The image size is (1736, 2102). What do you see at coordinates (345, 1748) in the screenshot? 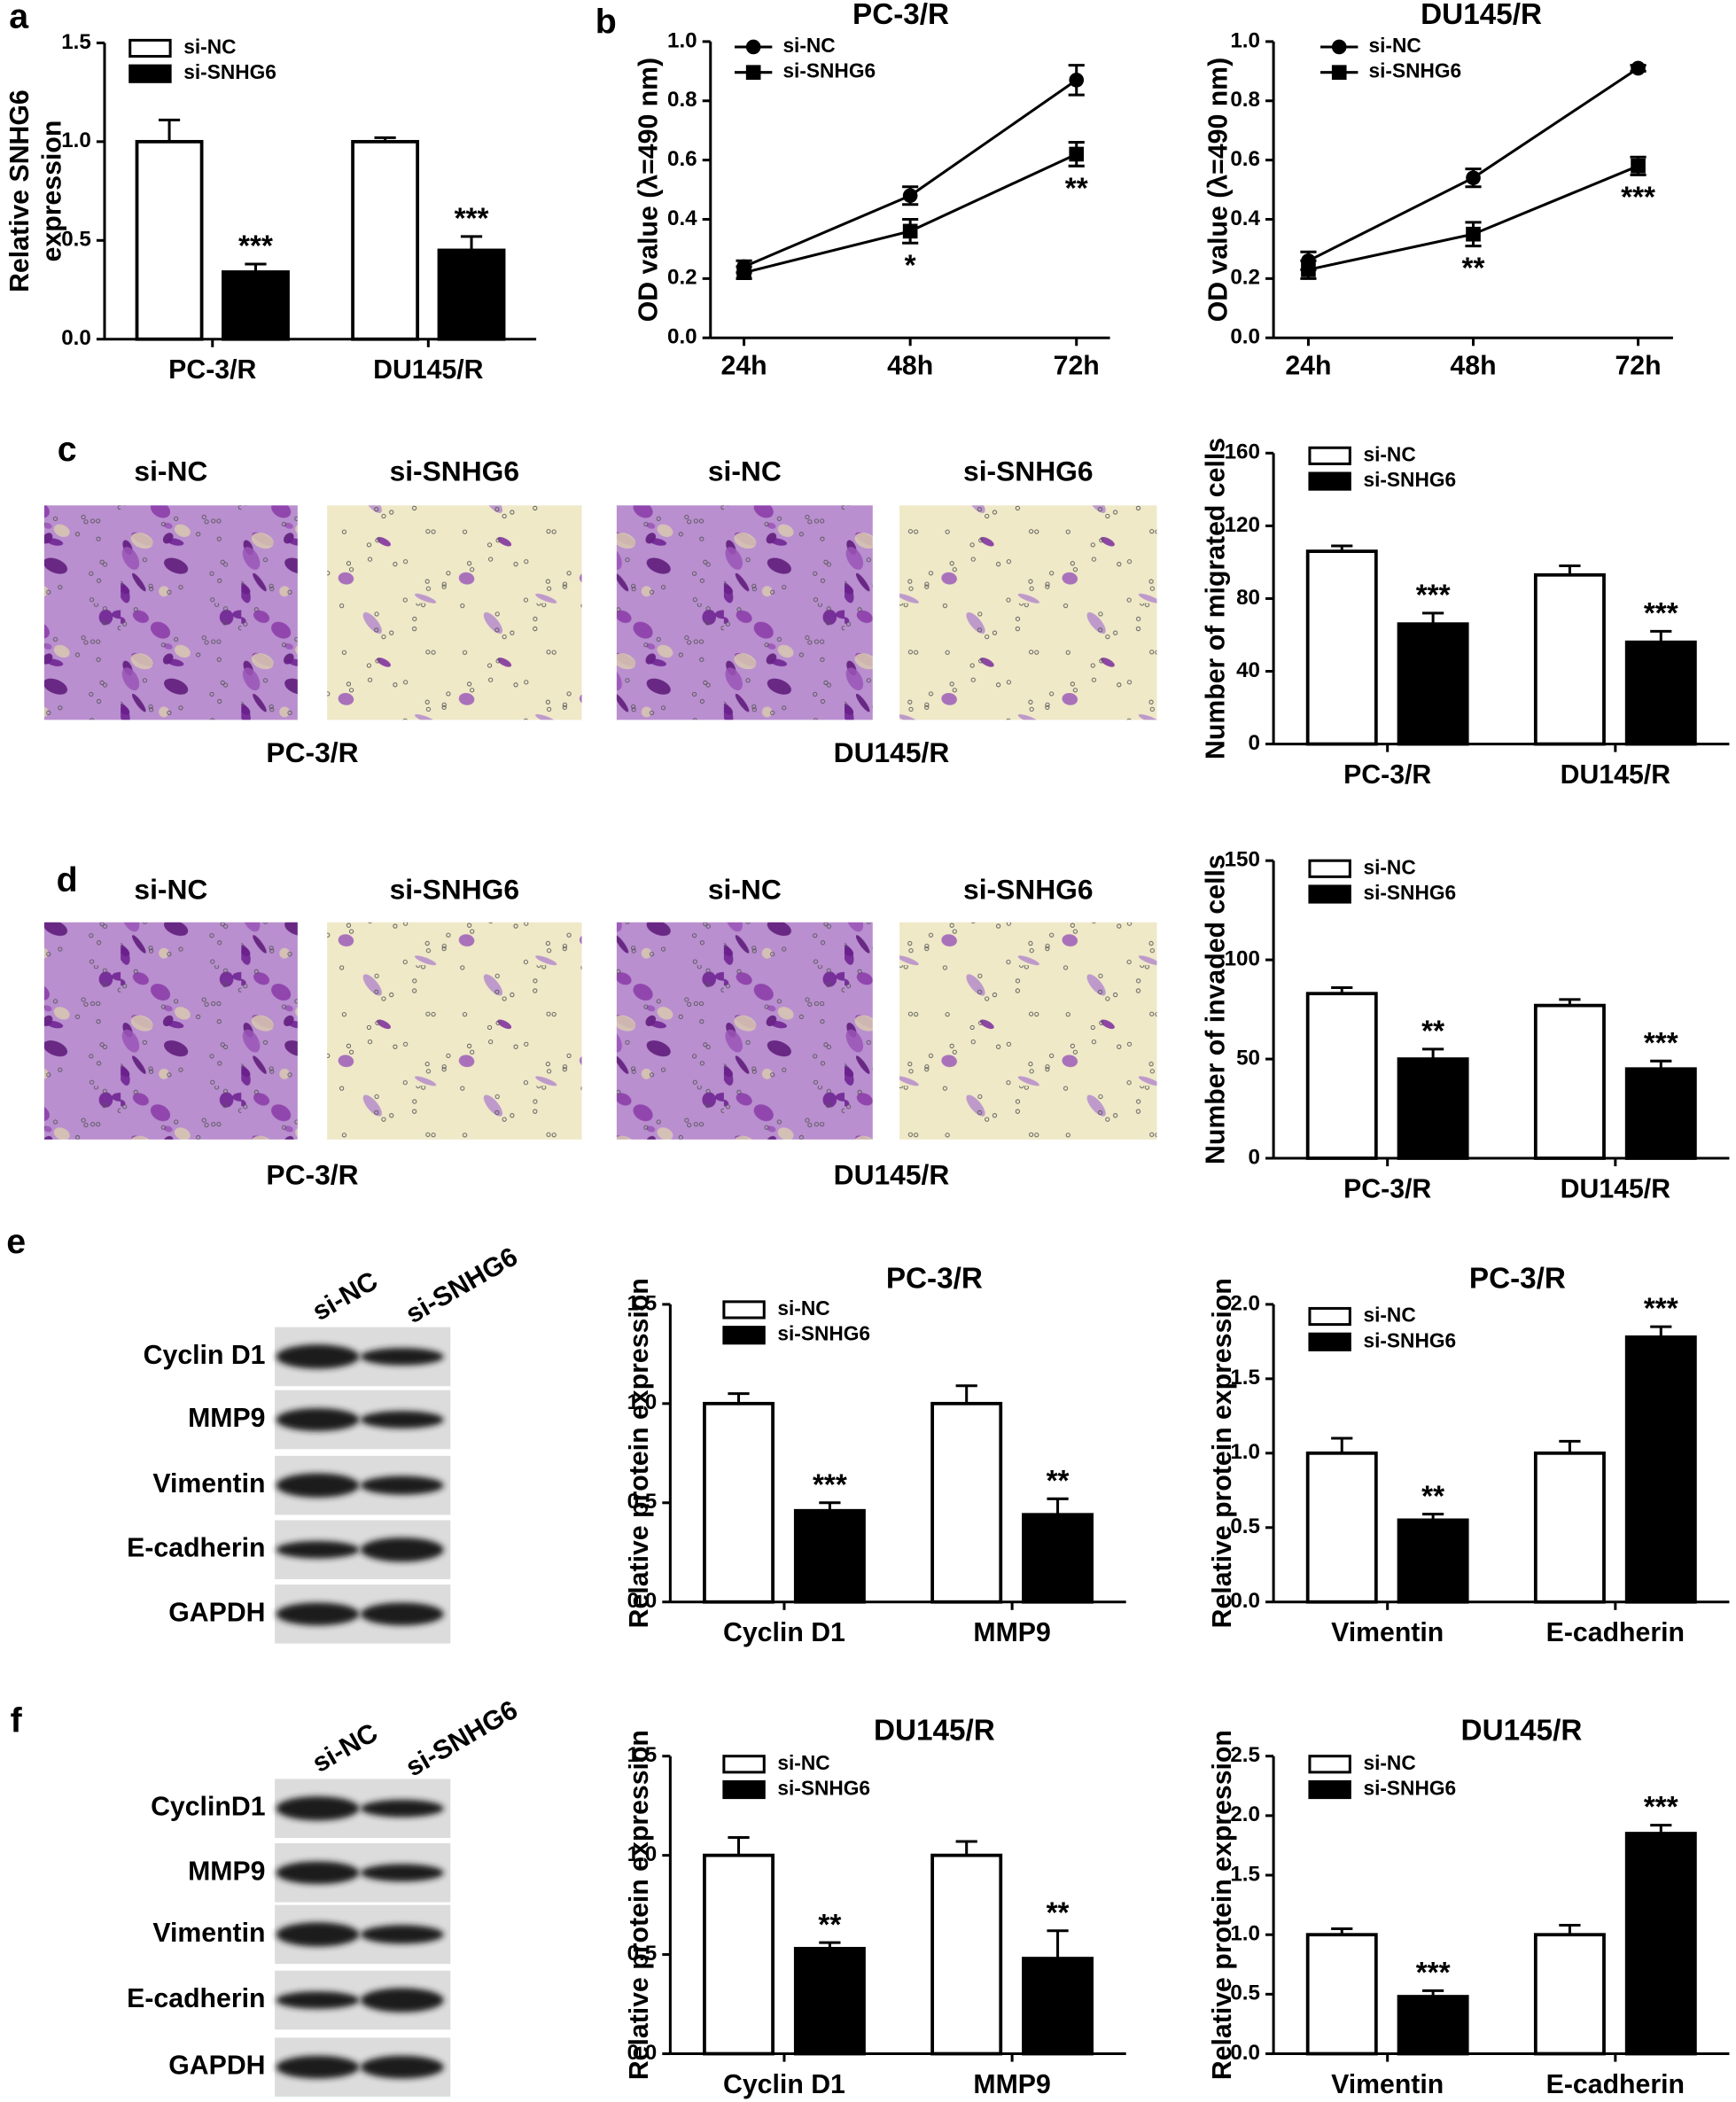
I see `lane-label: si-NC` at bounding box center [345, 1748].